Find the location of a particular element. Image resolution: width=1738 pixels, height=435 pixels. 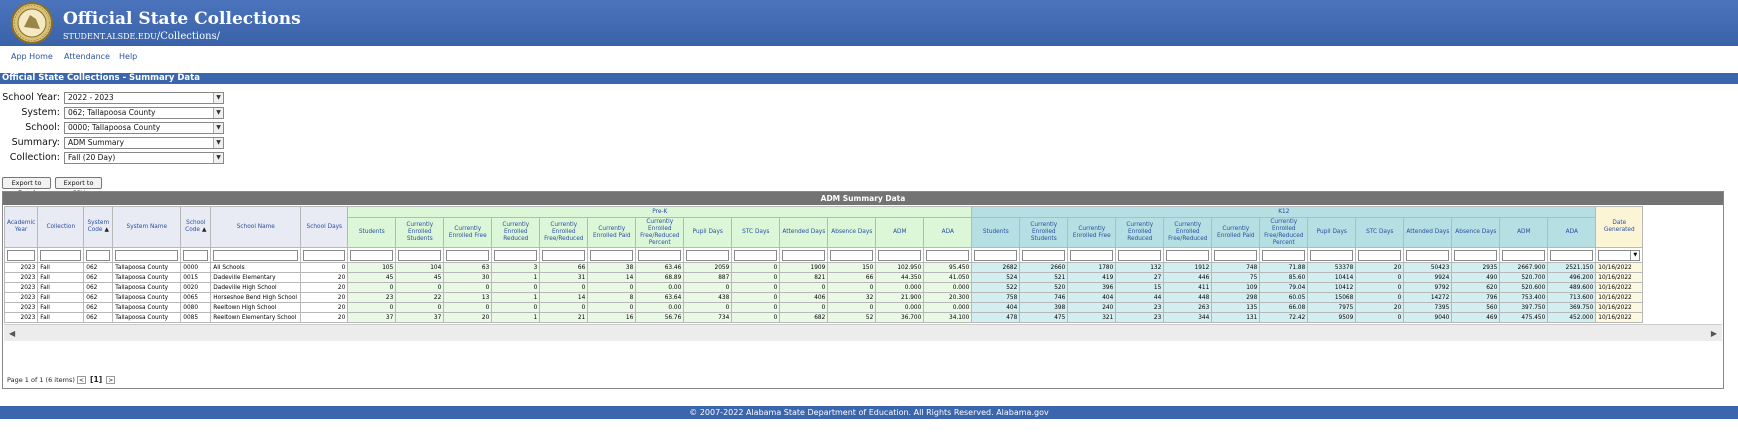

k12-col-header-11: ADM is located at coordinates (1524, 232).